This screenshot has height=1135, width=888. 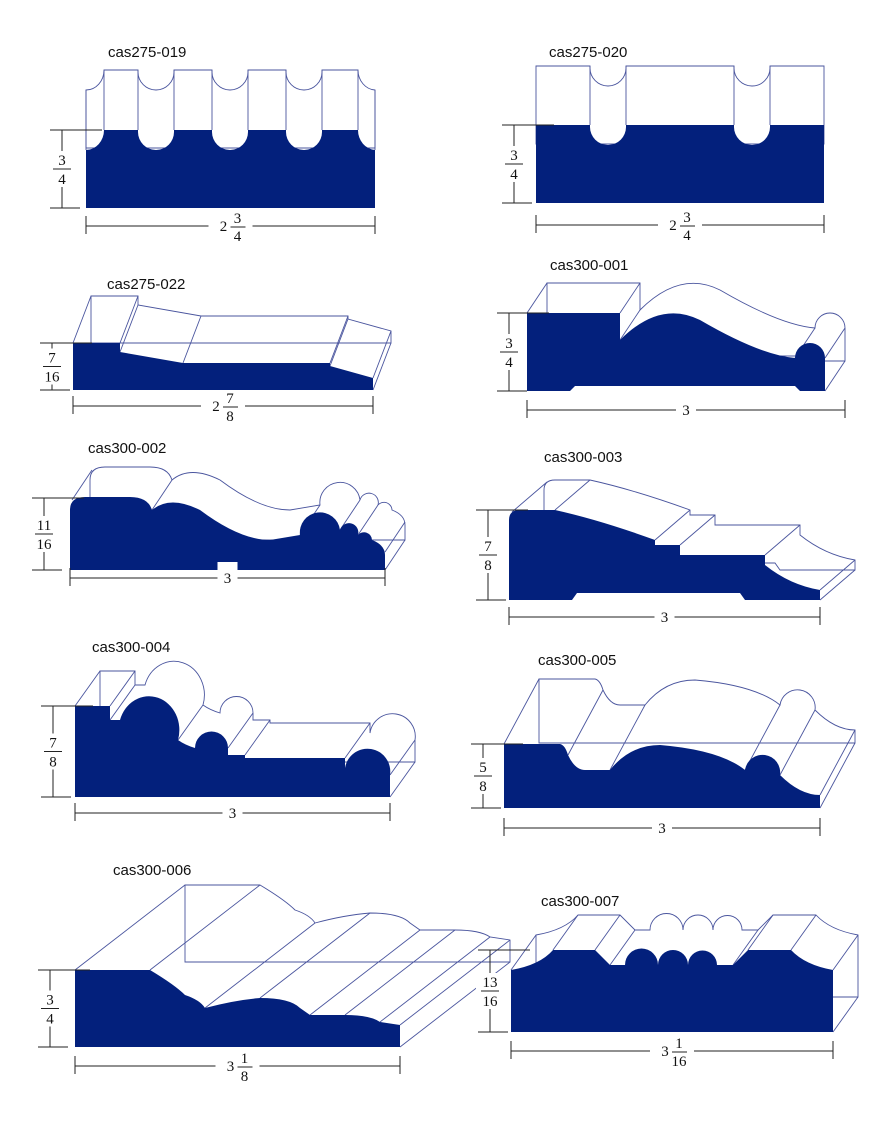 I want to click on profile-label: cas275-020, so click(x=588, y=52).